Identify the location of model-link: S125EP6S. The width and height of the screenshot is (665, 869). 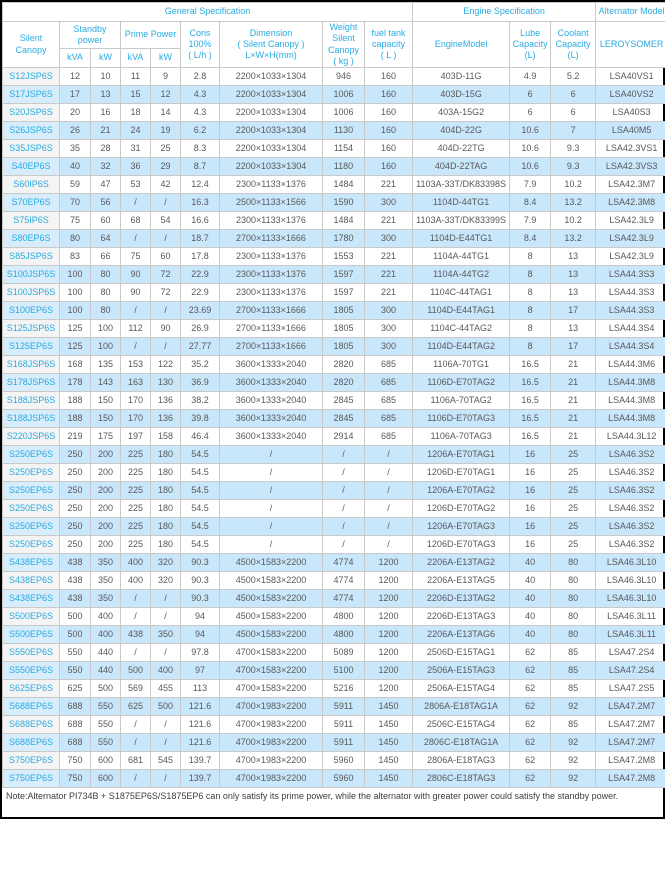
(31, 346).